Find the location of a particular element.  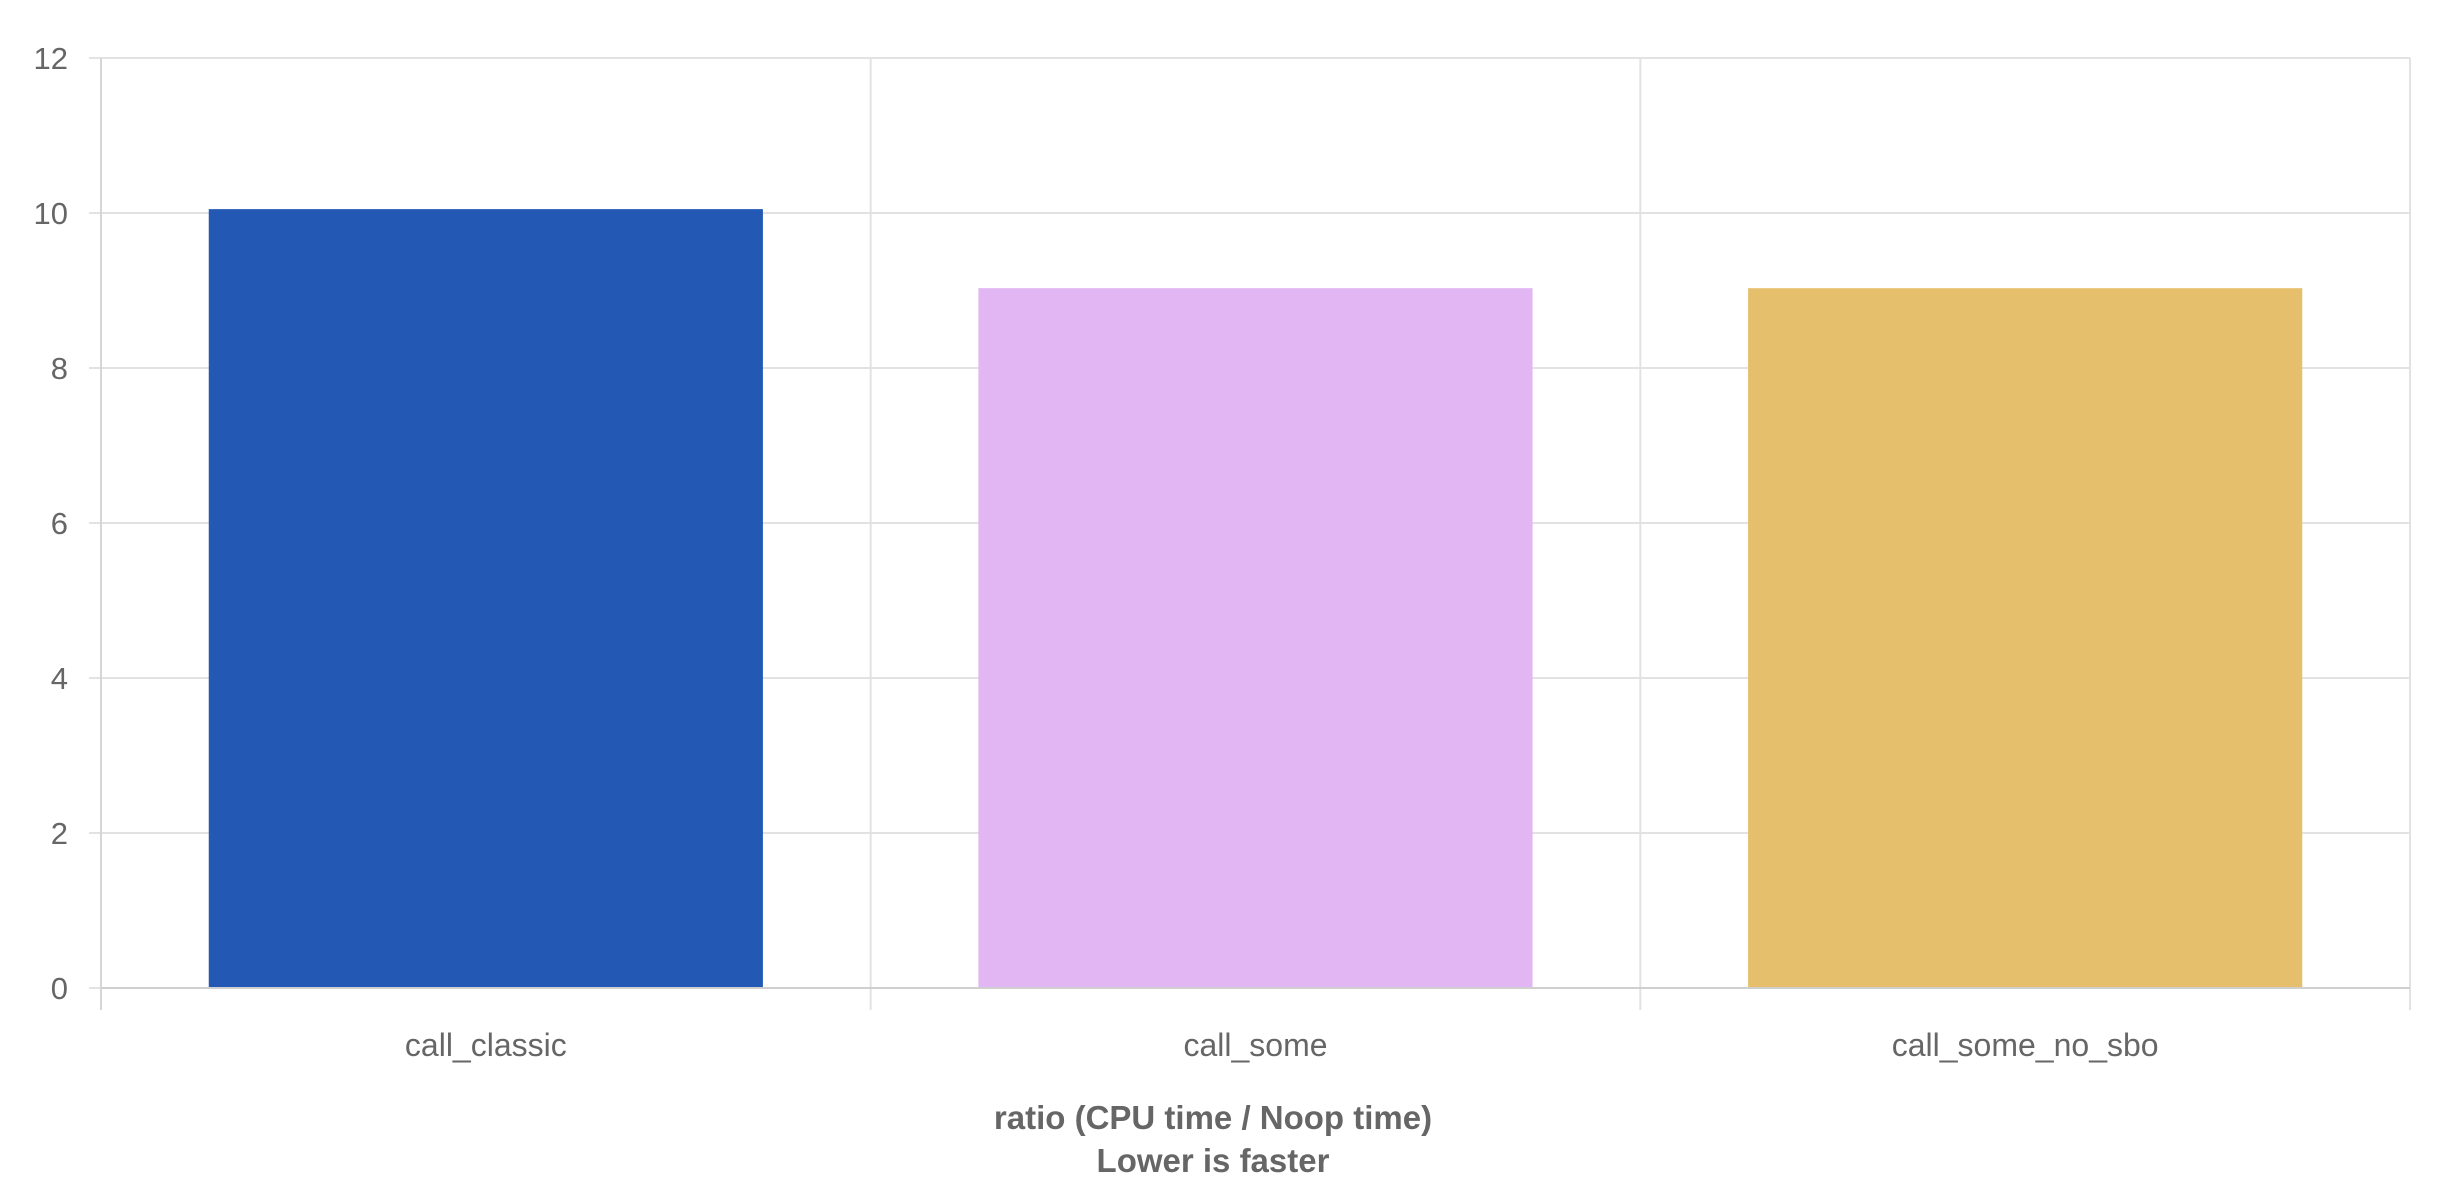

x-axis-subtitle: Lower is faster is located at coordinates (1213, 1160).